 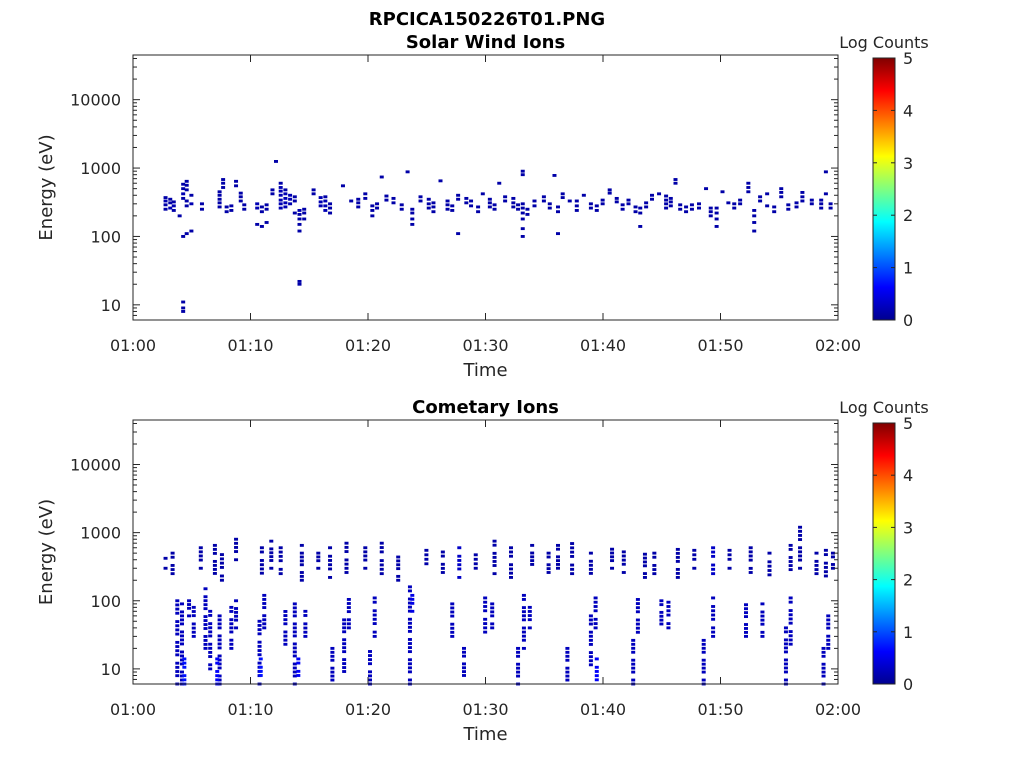 I want to click on x-axis-label: Time, so click(x=484, y=734).